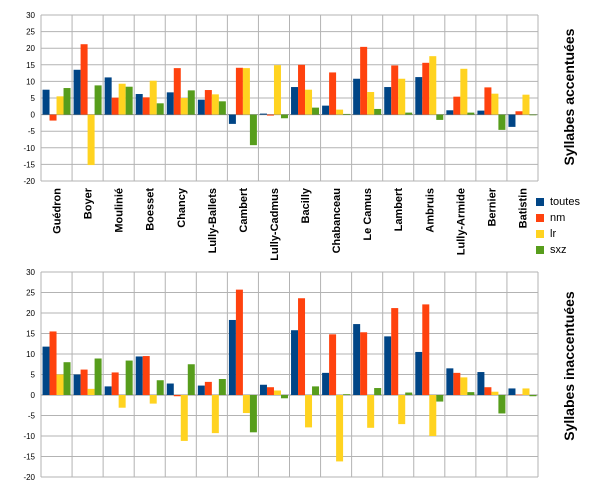  I want to click on y-tick-label: -10, so click(29, 436).